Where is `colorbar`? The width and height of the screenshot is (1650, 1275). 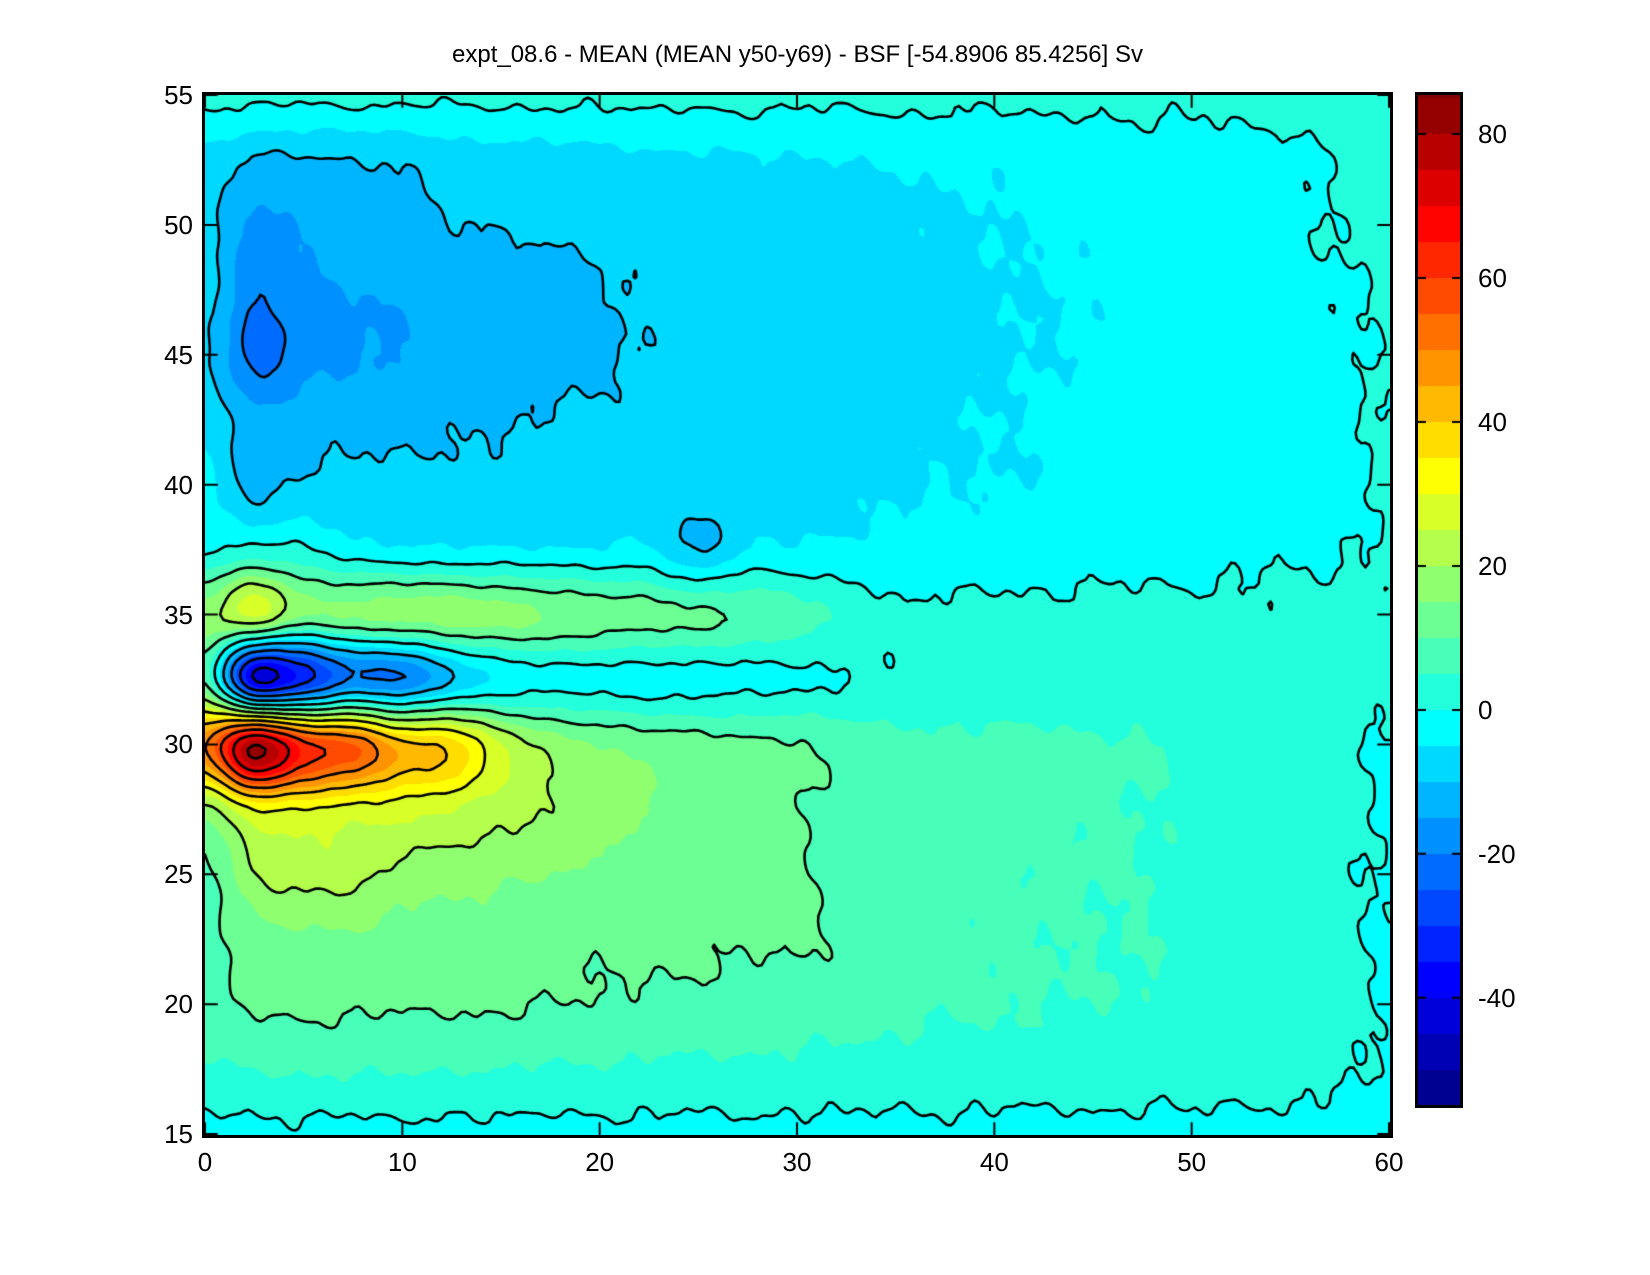
colorbar is located at coordinates (1439, 600).